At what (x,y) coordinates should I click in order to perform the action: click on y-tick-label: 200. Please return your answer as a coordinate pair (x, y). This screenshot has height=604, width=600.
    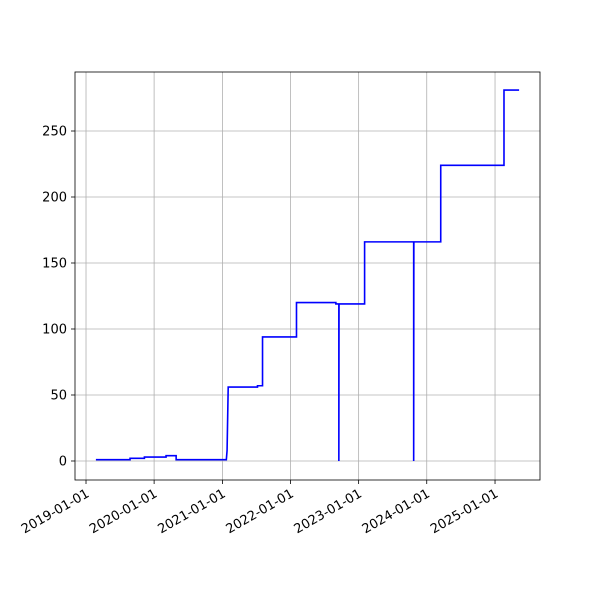
    Looking at the image, I should click on (54, 198).